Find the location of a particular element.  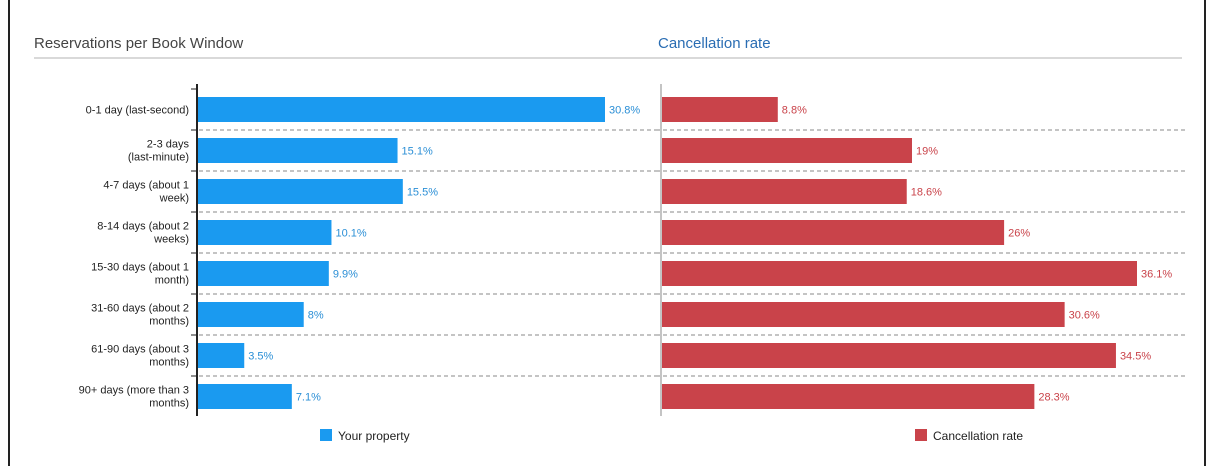

cancel-value-label: 28.3% is located at coordinates (1053, 398).